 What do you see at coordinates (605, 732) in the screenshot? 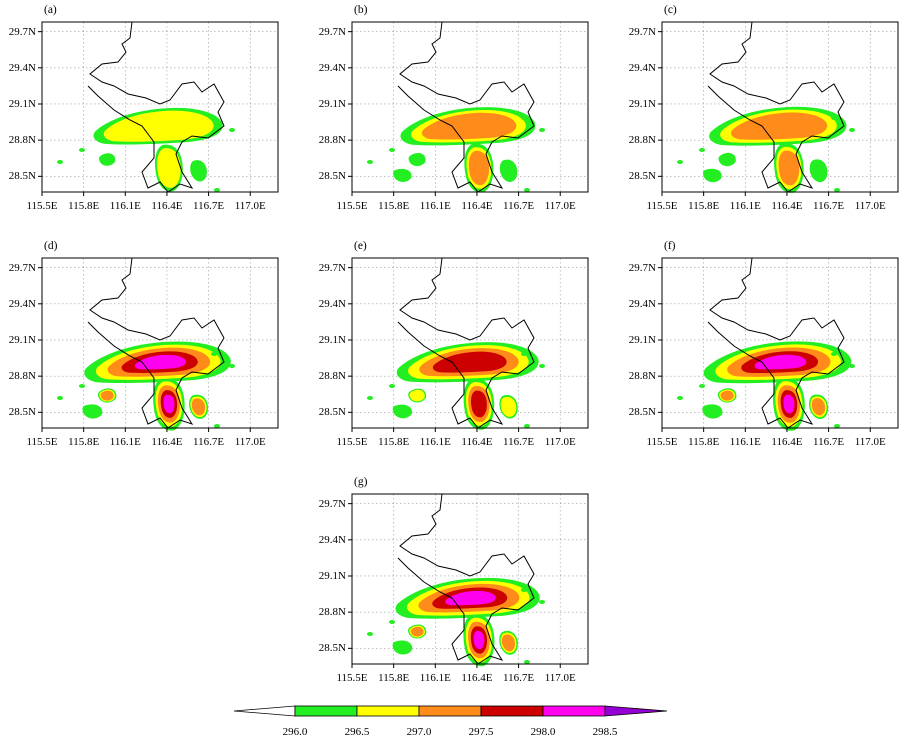
I see `colorbar-level-label: 298.5` at bounding box center [605, 732].